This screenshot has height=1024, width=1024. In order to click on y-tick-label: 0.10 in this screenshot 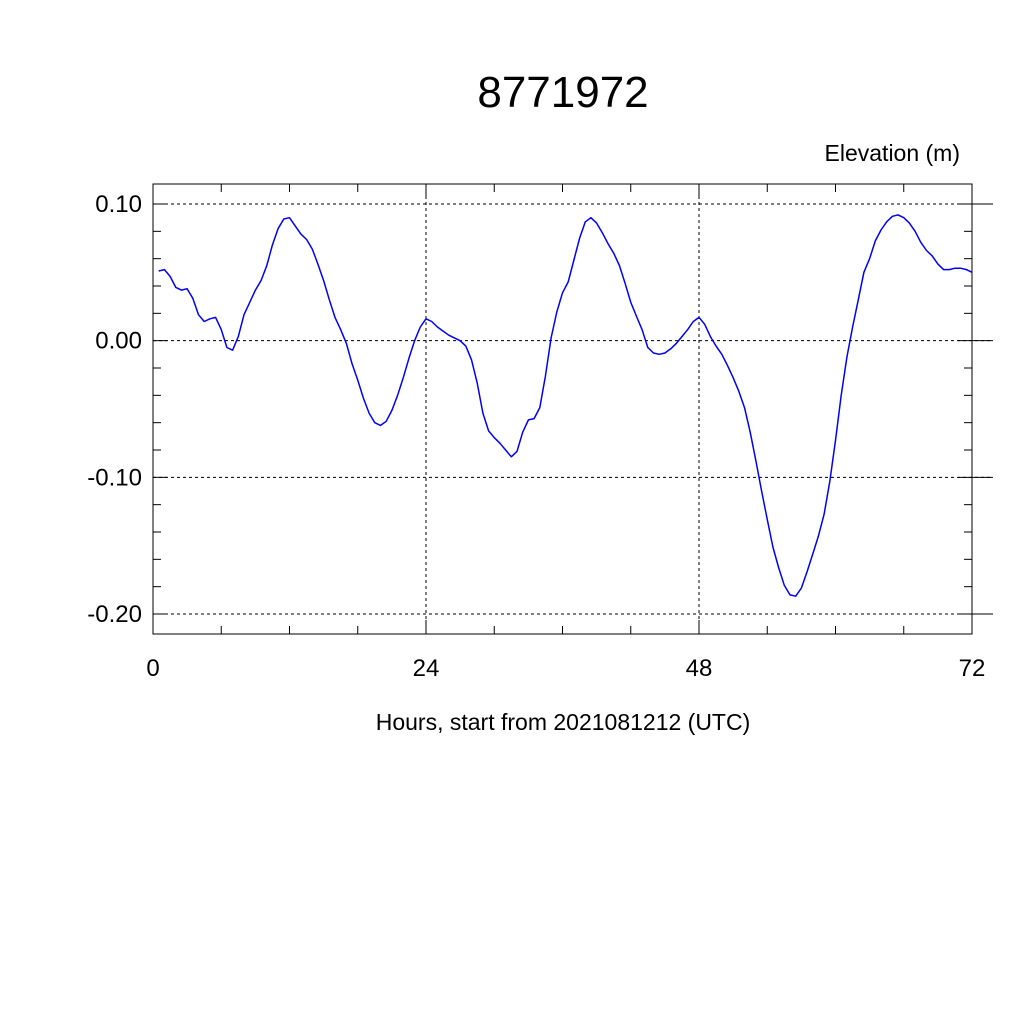, I will do `click(118, 204)`.